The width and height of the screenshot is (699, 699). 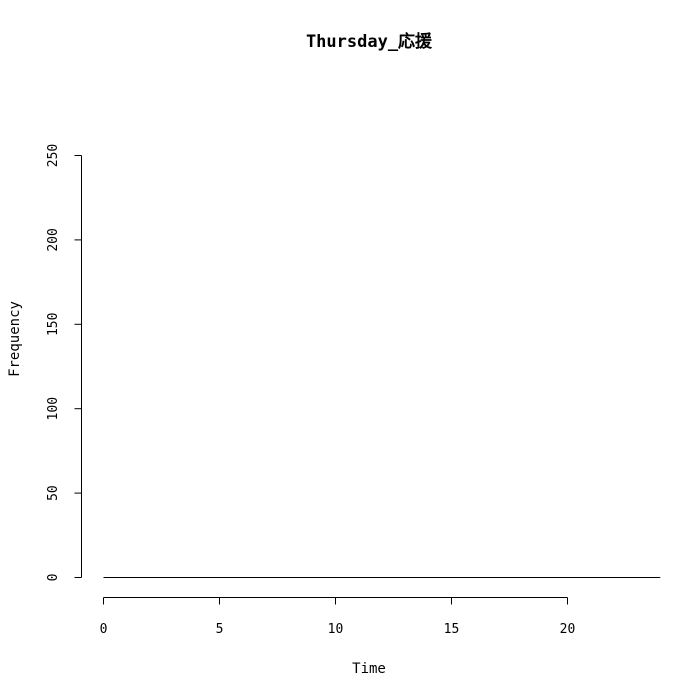 I want to click on chart-title: Thursday_応援, so click(x=369, y=41).